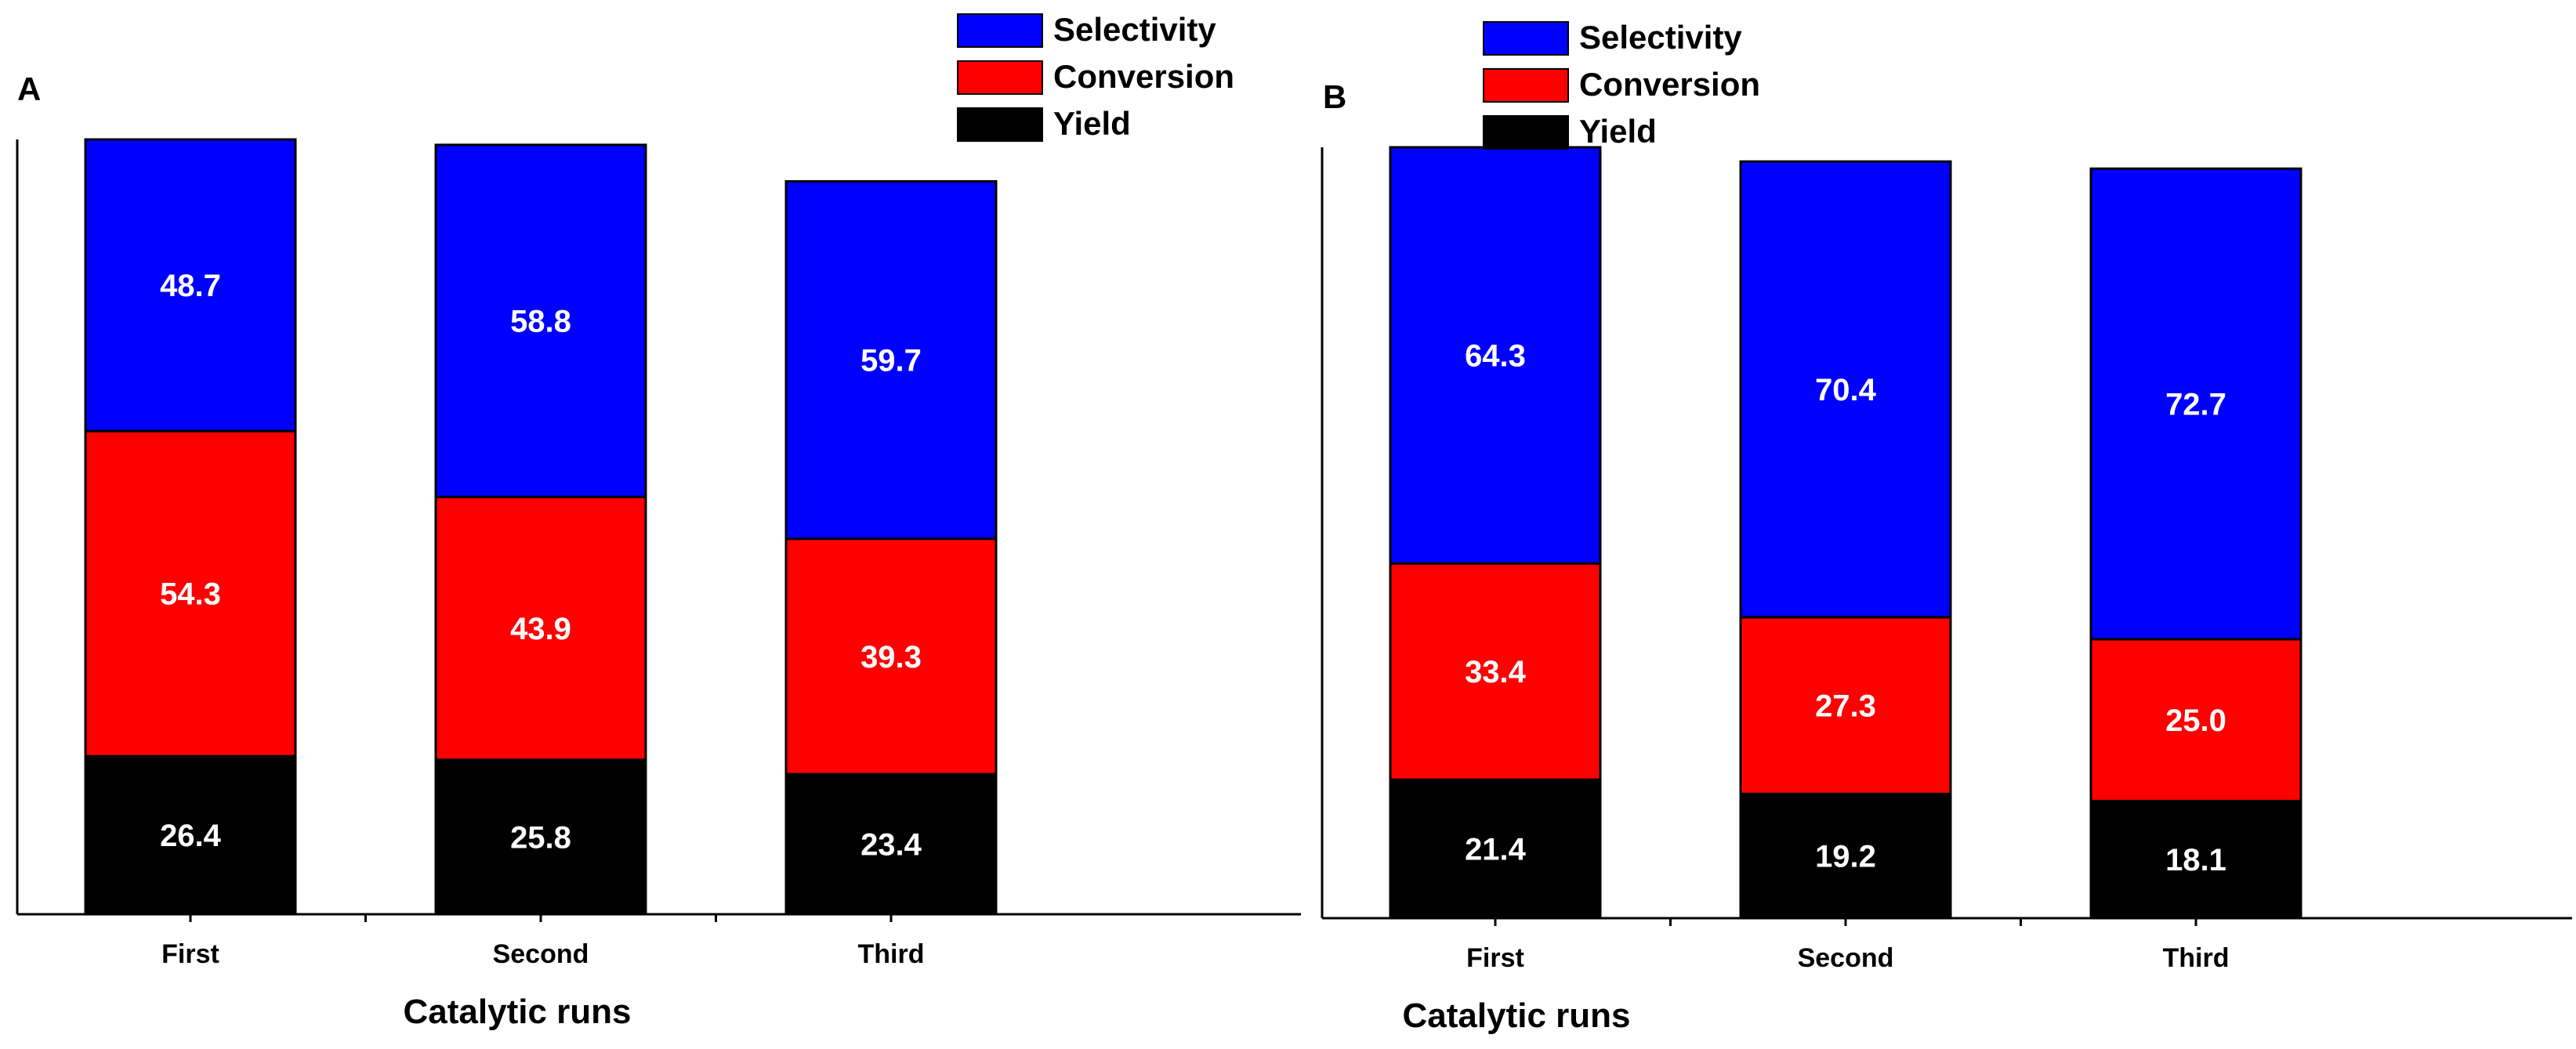  I want to click on data-label-selectivity-first: 48.7, so click(190, 286).